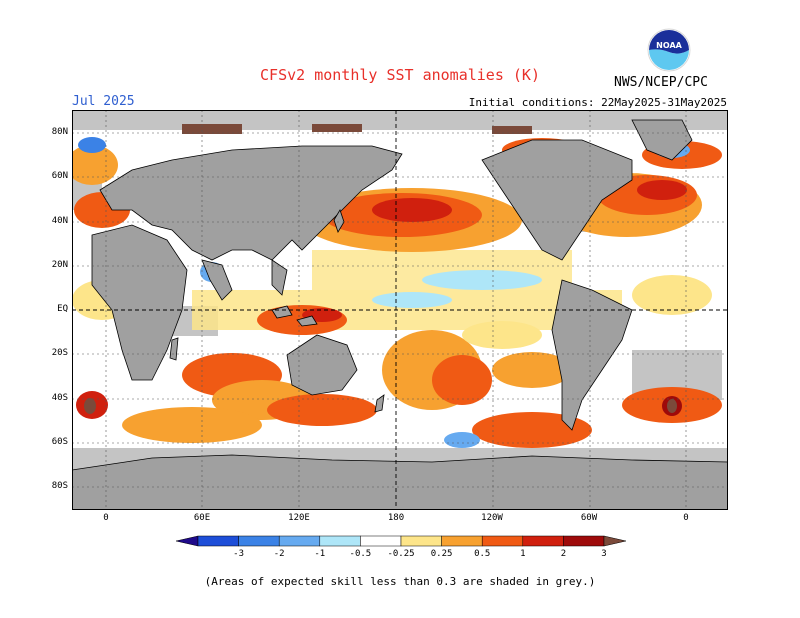  I want to click on colorbar-tick-label: -0.5, so click(361, 554).